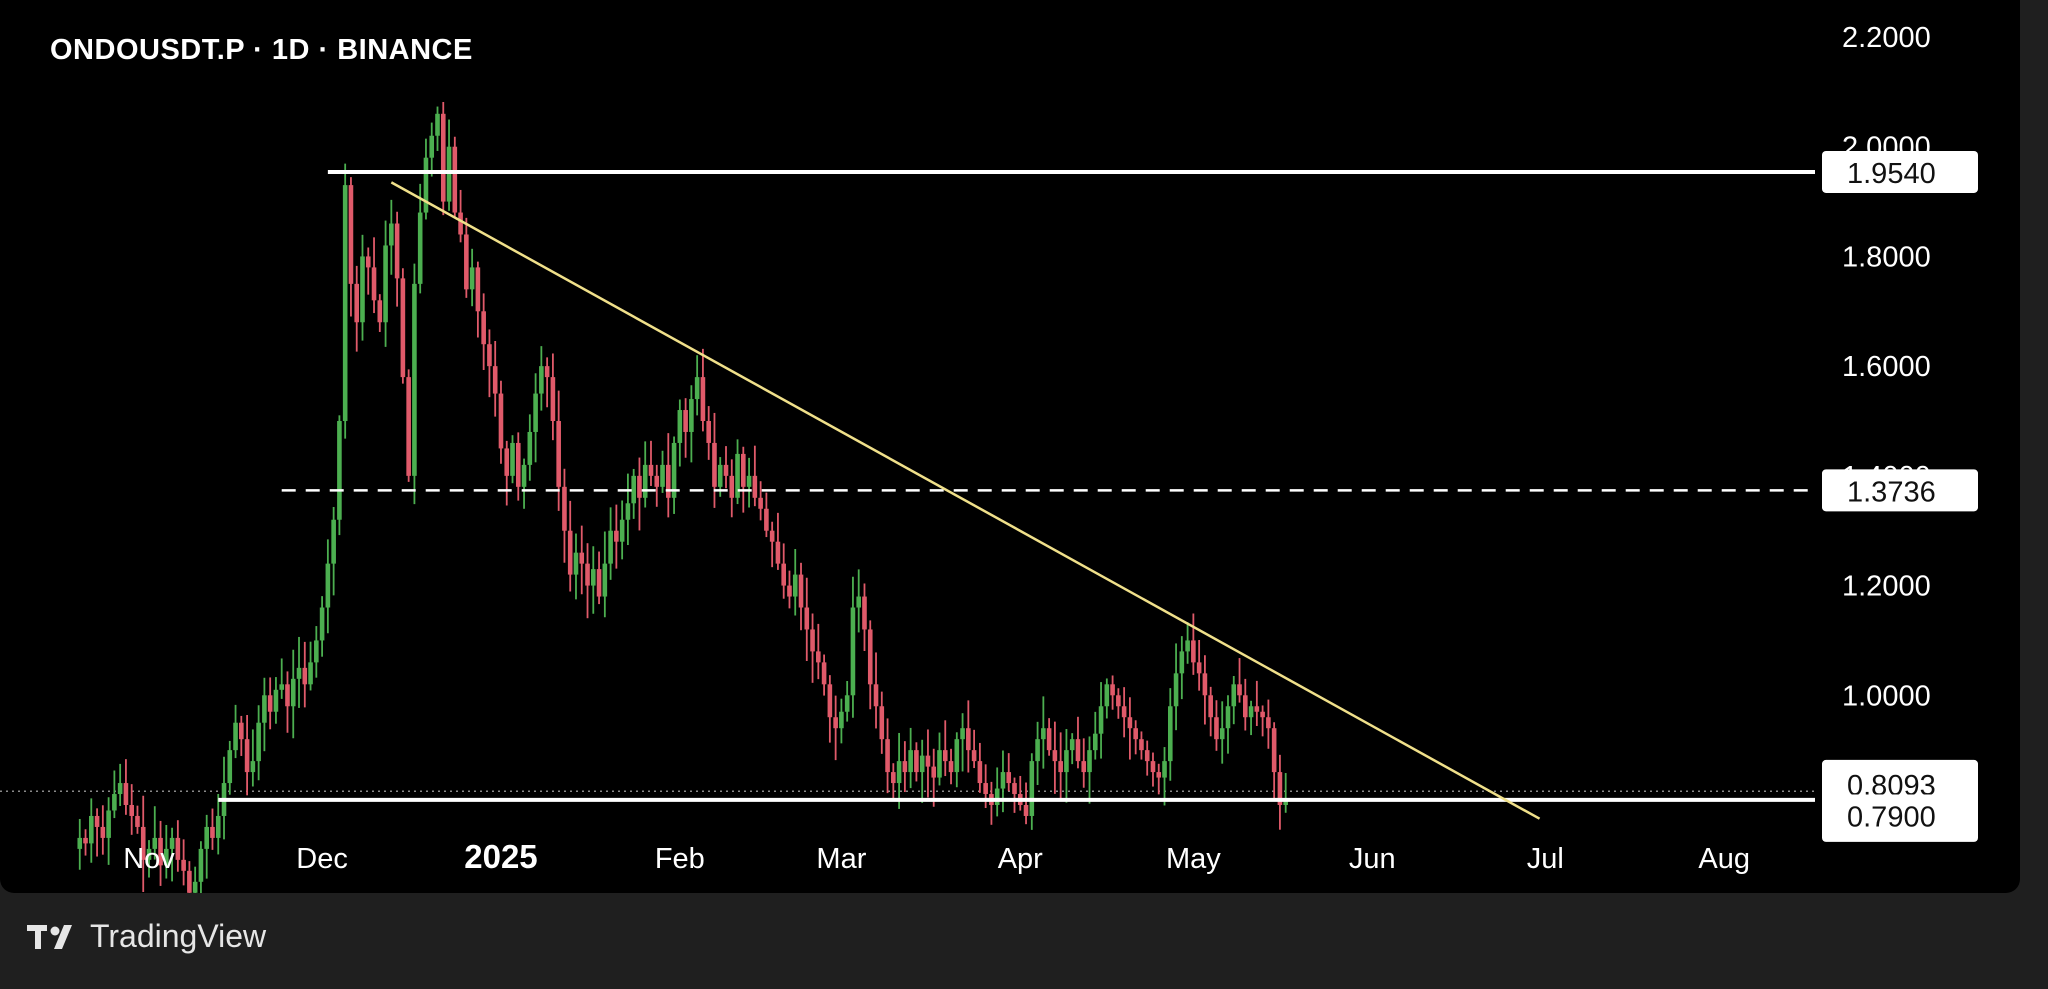 This screenshot has height=989, width=2048. What do you see at coordinates (1886, 367) in the screenshot?
I see `y-tick-1.6000: 1.6000` at bounding box center [1886, 367].